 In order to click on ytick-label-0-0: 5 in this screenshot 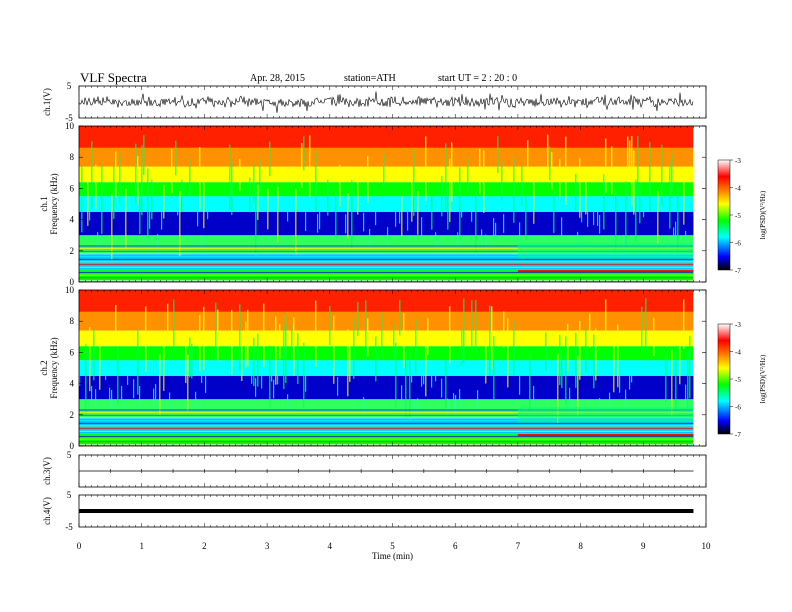, I will do `click(69, 86)`.